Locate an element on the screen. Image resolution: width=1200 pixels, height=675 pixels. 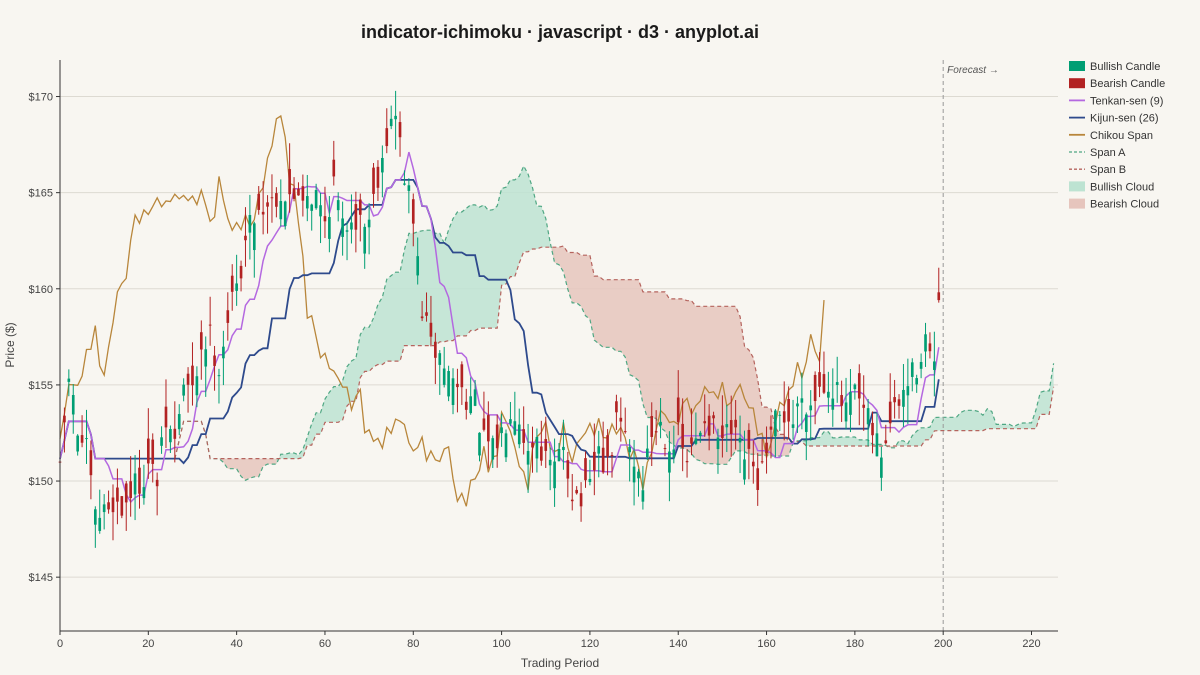
x-axis-ticks: 0 20 40 60 80 100 120 140 160 180 200 220 is located at coordinates (549, 640).